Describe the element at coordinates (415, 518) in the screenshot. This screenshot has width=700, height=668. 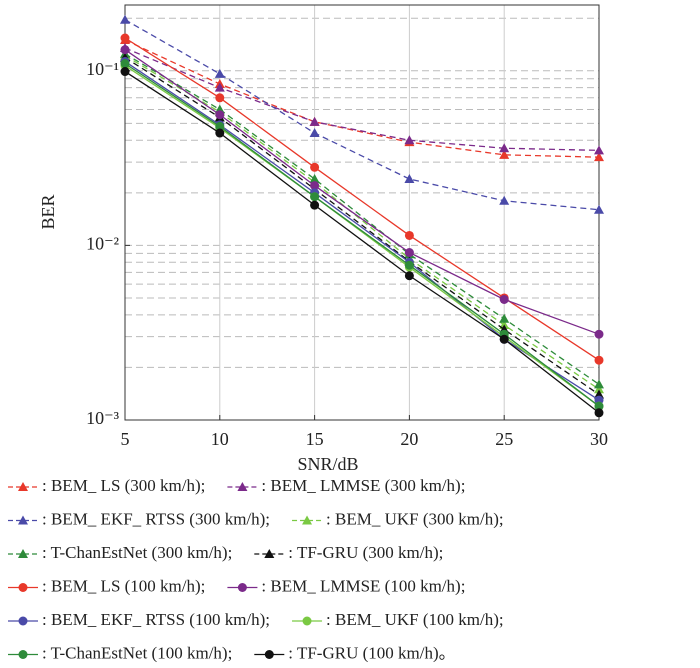
I see `legend-label: : BEM_ UKF (300 km/h);` at that location.